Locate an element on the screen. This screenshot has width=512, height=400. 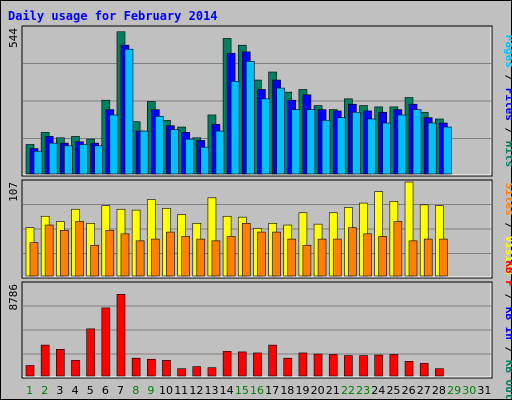
y-max-label: 544 is located at coordinates (13, 38).